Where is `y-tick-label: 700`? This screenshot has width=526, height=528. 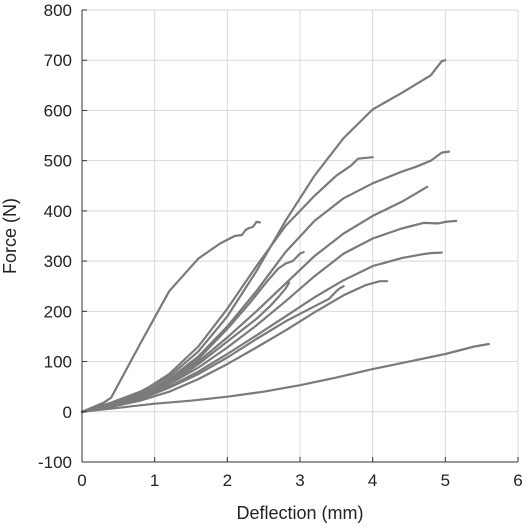
y-tick-label: 700 is located at coordinates (58, 60).